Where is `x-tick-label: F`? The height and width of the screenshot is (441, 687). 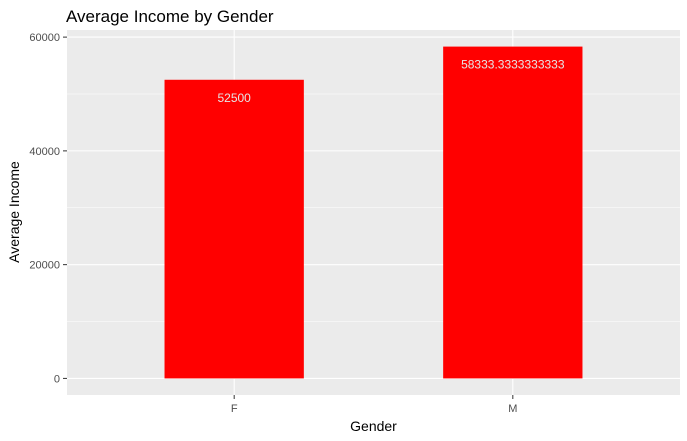 x-tick-label: F is located at coordinates (234, 409).